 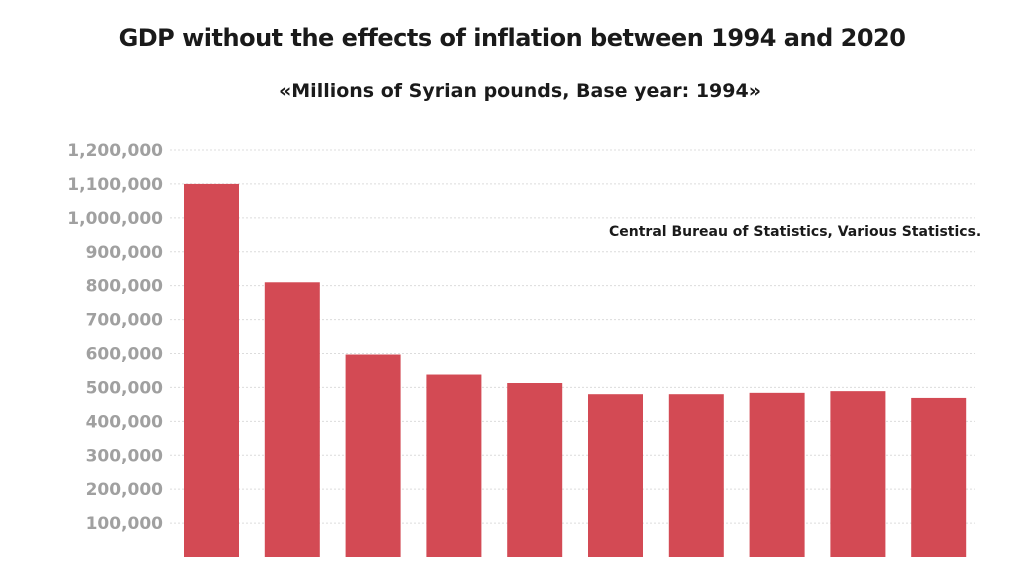 What do you see at coordinates (115, 151) in the screenshot?
I see `y-tick-label: 1,200,000` at bounding box center [115, 151].